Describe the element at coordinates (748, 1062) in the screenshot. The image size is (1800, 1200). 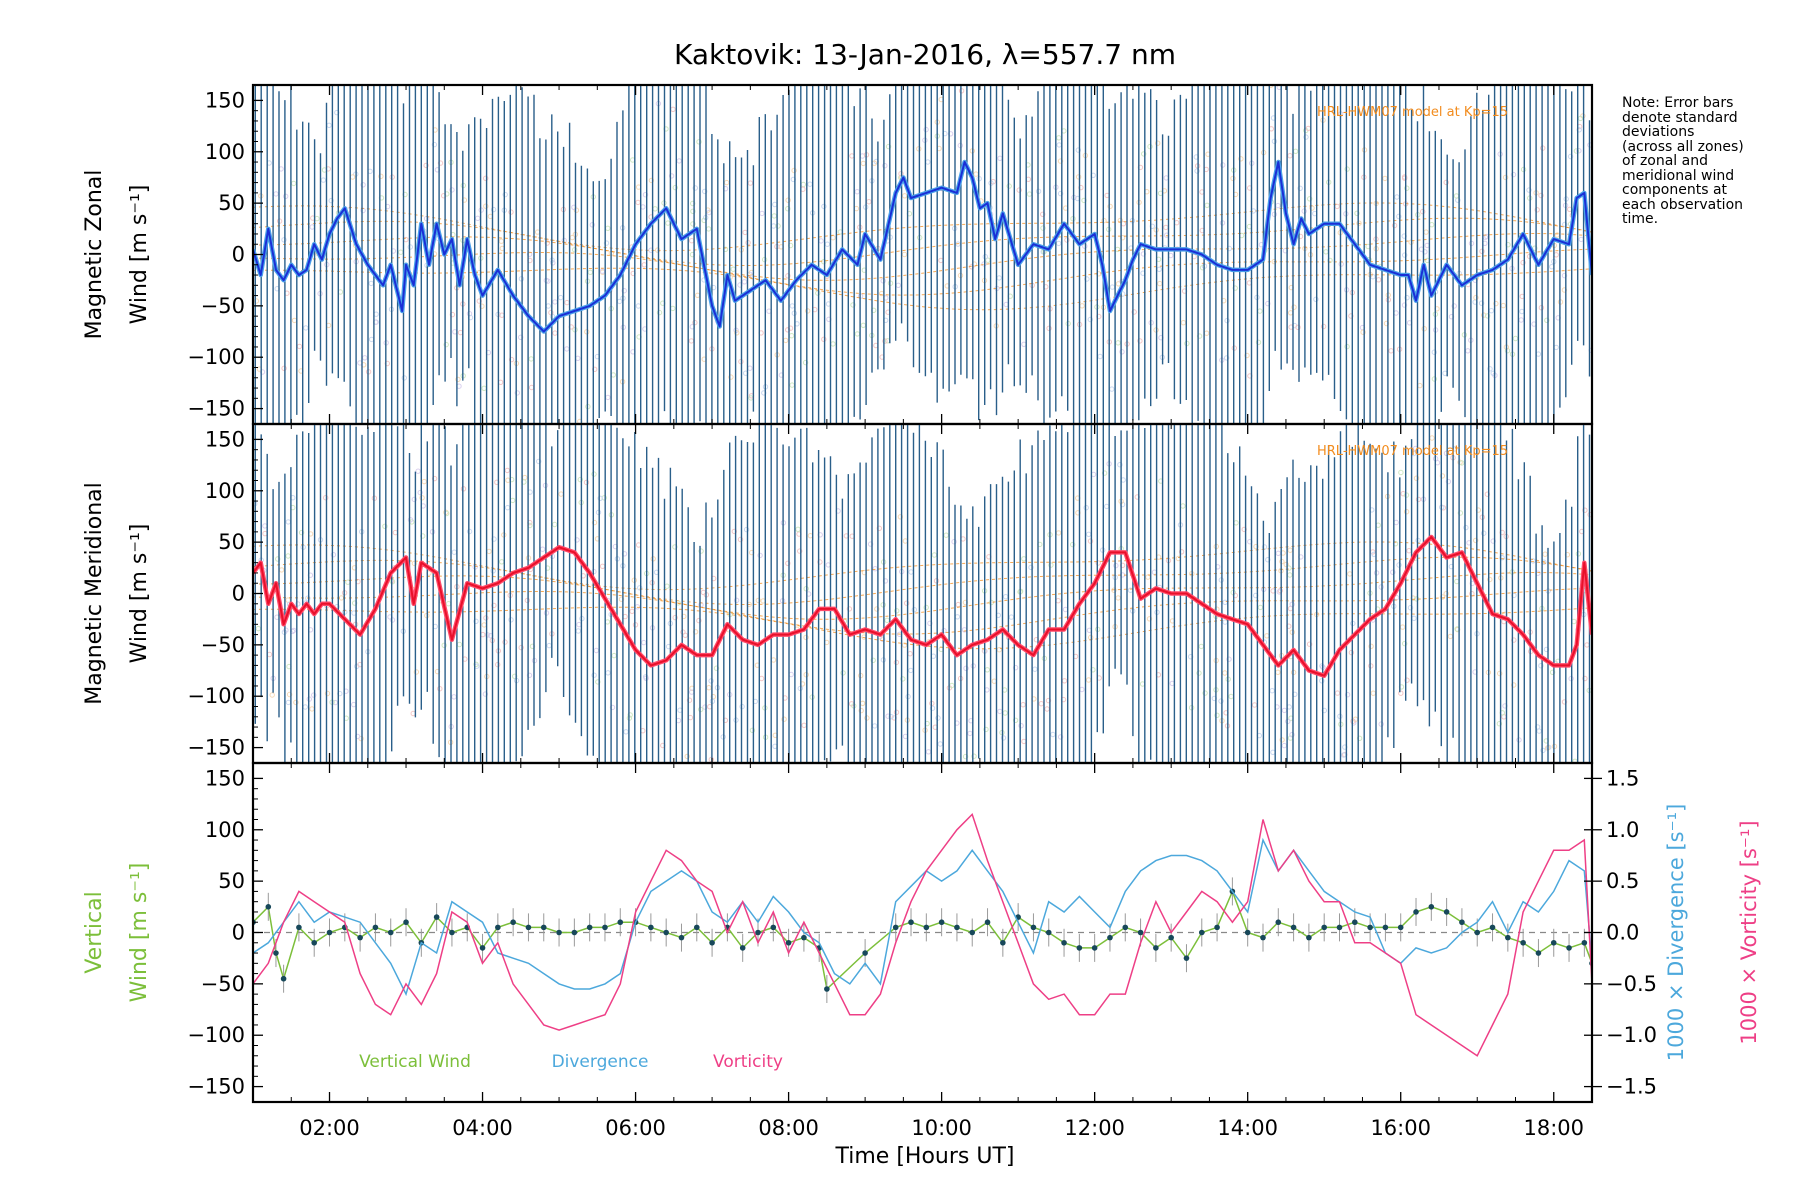
I see `legend-item: Vorticity` at that location.